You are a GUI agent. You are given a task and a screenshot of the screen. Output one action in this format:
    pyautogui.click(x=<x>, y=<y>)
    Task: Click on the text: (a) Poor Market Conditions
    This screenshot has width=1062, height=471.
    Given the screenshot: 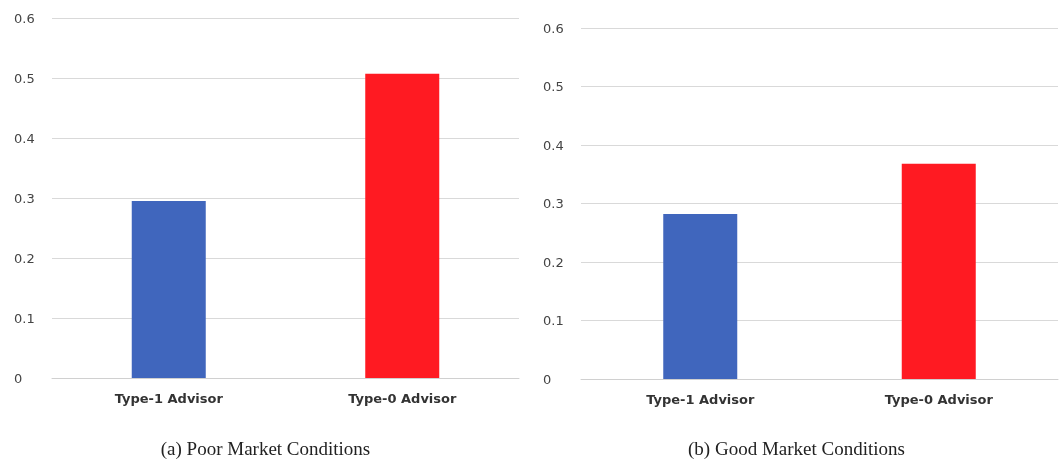 What is the action you would take?
    pyautogui.click(x=265, y=449)
    